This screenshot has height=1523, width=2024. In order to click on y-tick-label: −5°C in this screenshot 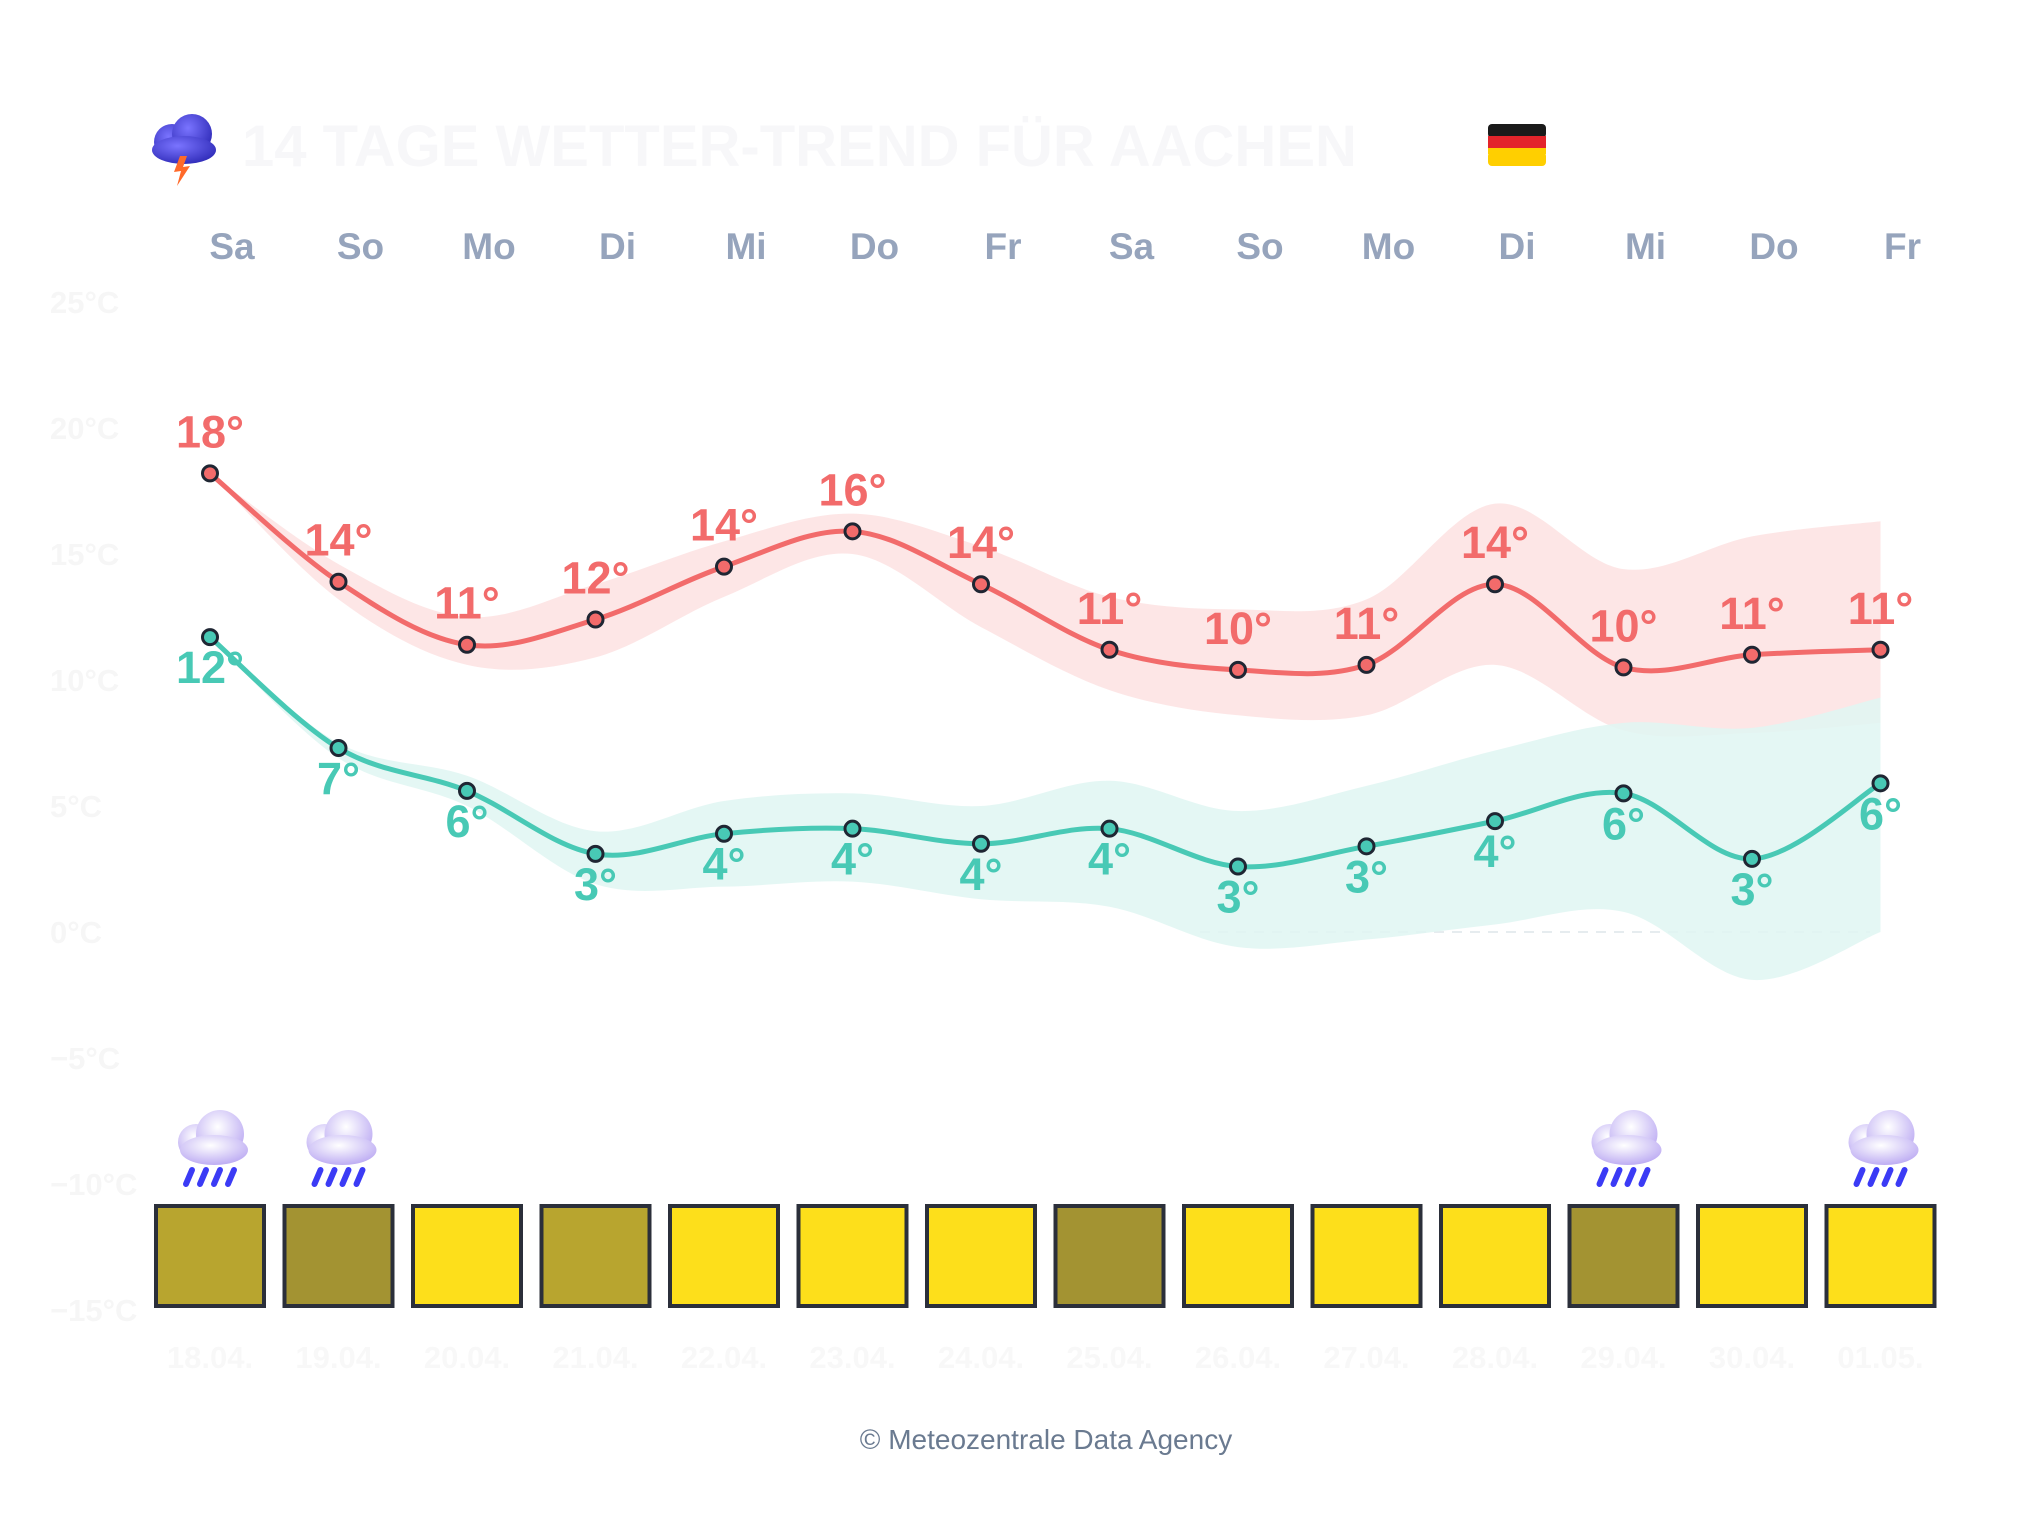, I will do `click(85, 1058)`.